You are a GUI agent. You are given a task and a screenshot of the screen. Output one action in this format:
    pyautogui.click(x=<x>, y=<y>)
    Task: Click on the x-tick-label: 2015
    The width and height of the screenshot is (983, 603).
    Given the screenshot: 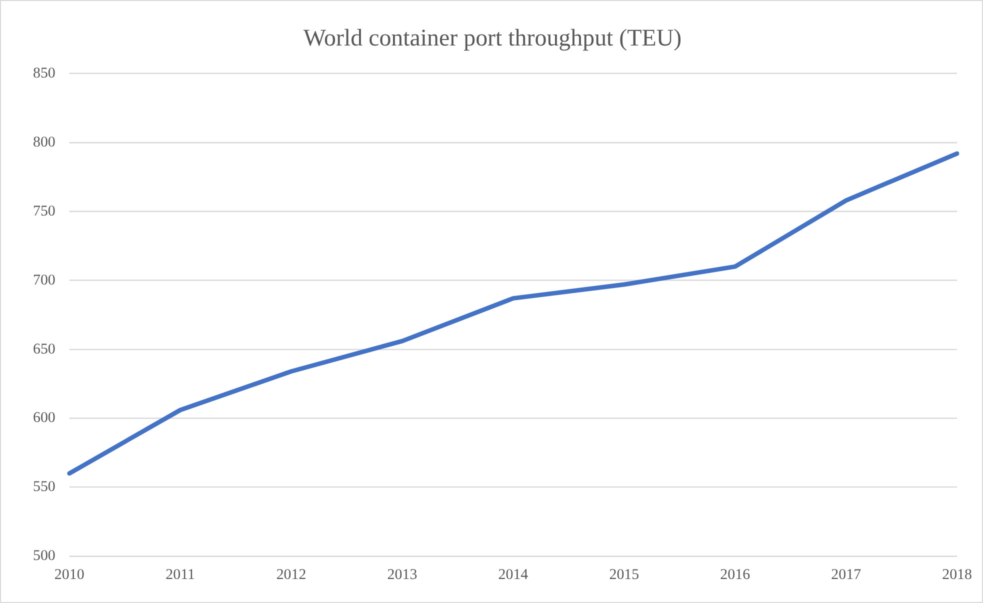 What is the action you would take?
    pyautogui.click(x=624, y=575)
    